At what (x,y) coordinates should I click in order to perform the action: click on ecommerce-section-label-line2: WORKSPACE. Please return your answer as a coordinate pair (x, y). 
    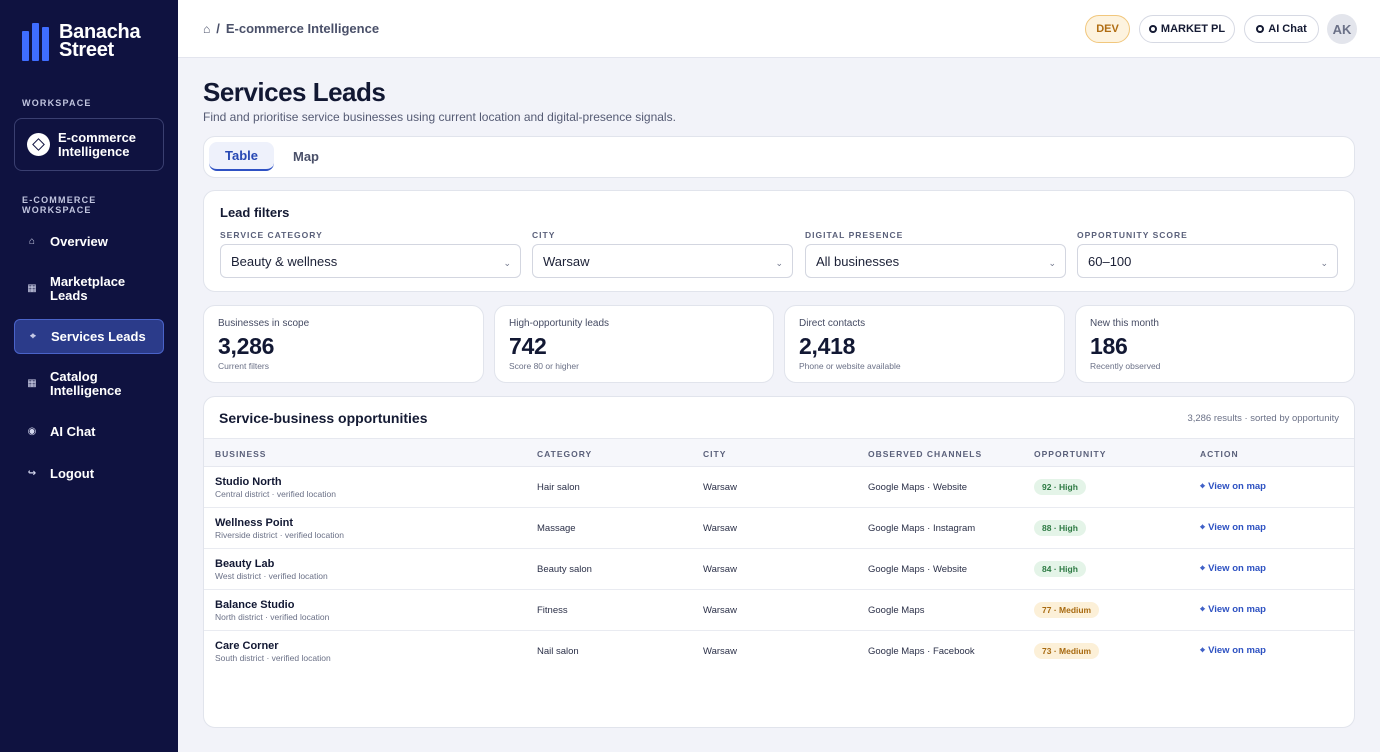
    Looking at the image, I should click on (57, 210).